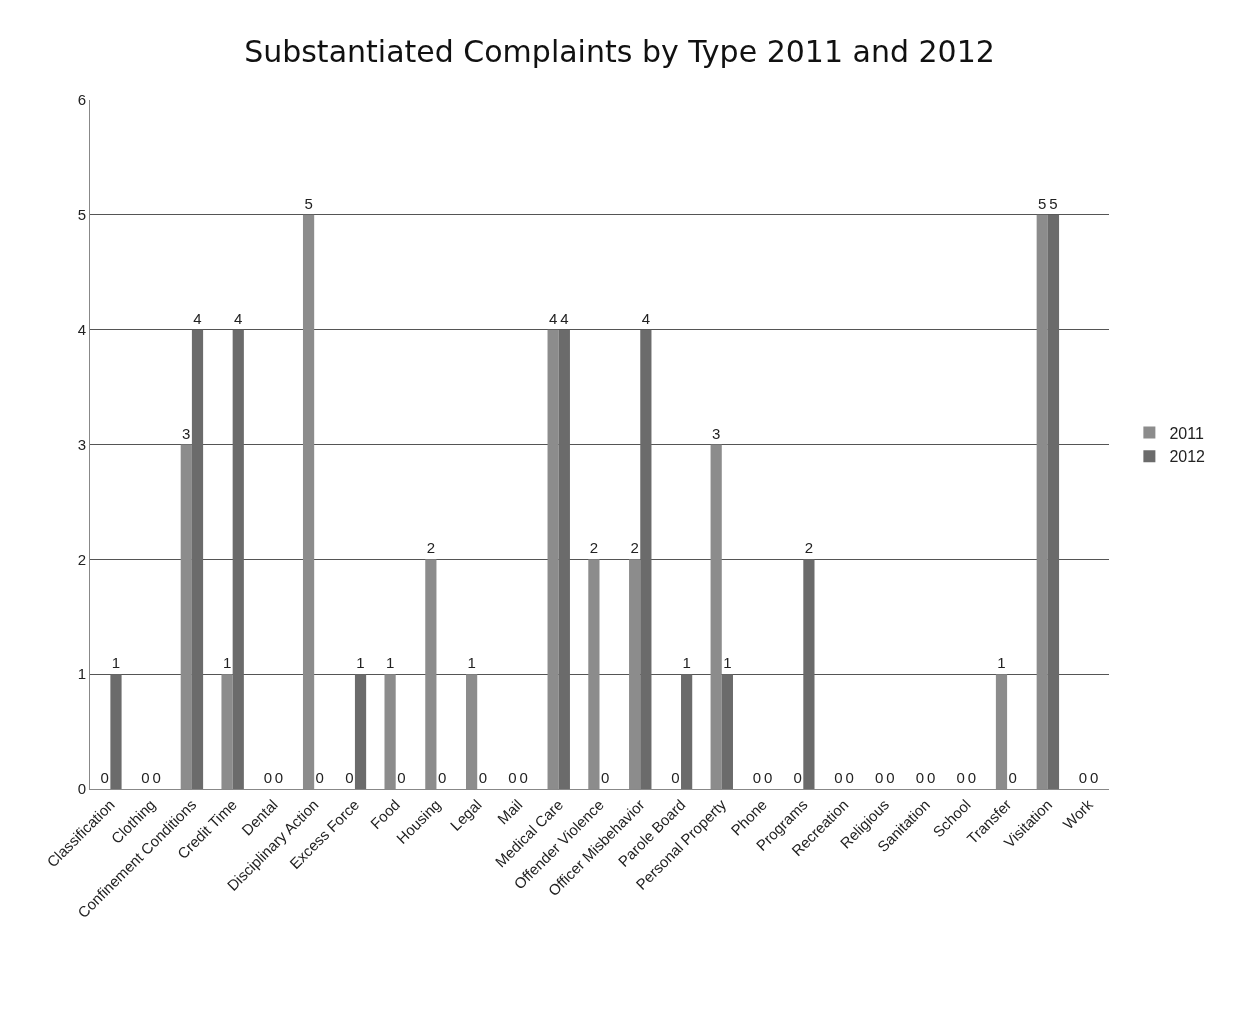 The width and height of the screenshot is (1239, 1019). What do you see at coordinates (81, 444) in the screenshot?
I see `y-tick-label: 3` at bounding box center [81, 444].